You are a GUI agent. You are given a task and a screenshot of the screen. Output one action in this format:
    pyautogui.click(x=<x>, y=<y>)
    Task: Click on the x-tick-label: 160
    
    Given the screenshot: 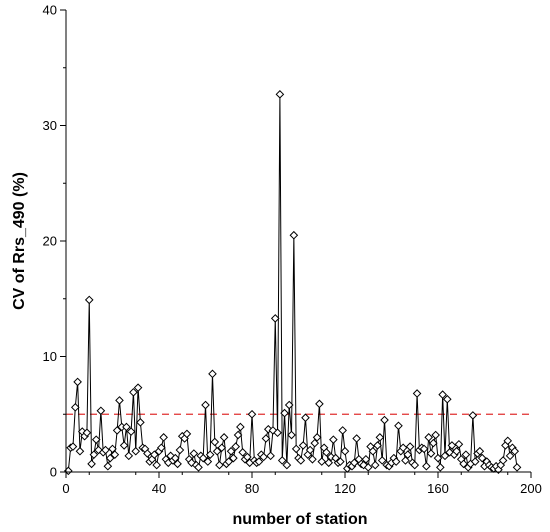 What is the action you would take?
    pyautogui.click(x=438, y=488)
    